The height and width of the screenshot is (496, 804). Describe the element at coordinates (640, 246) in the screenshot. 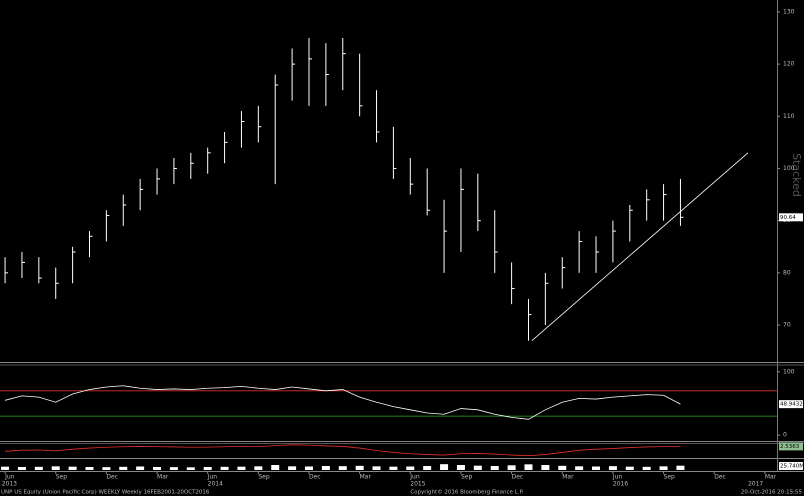

I see `trendline` at that location.